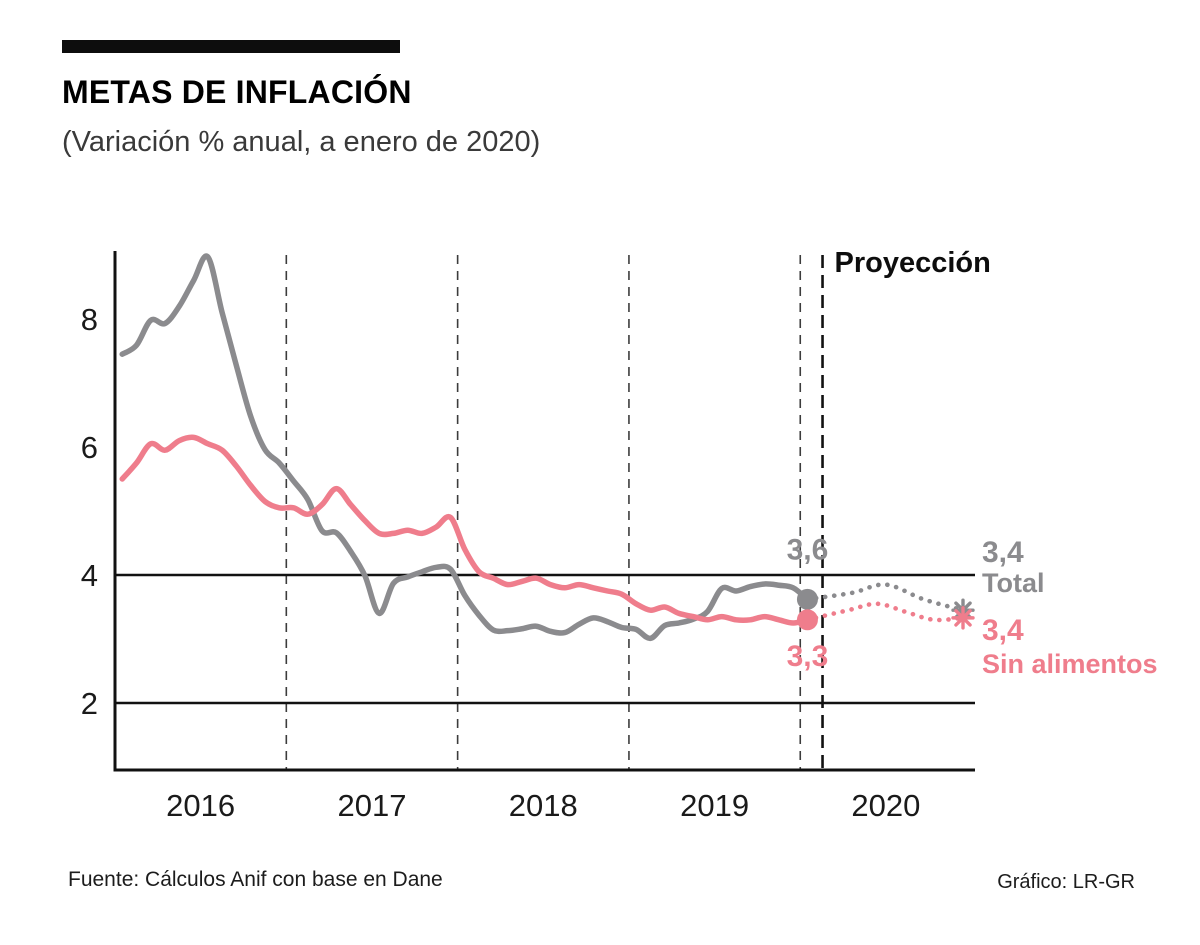 The height and width of the screenshot is (945, 1200). Describe the element at coordinates (200, 805) in the screenshot. I see `x-tick-label: 2016` at that location.